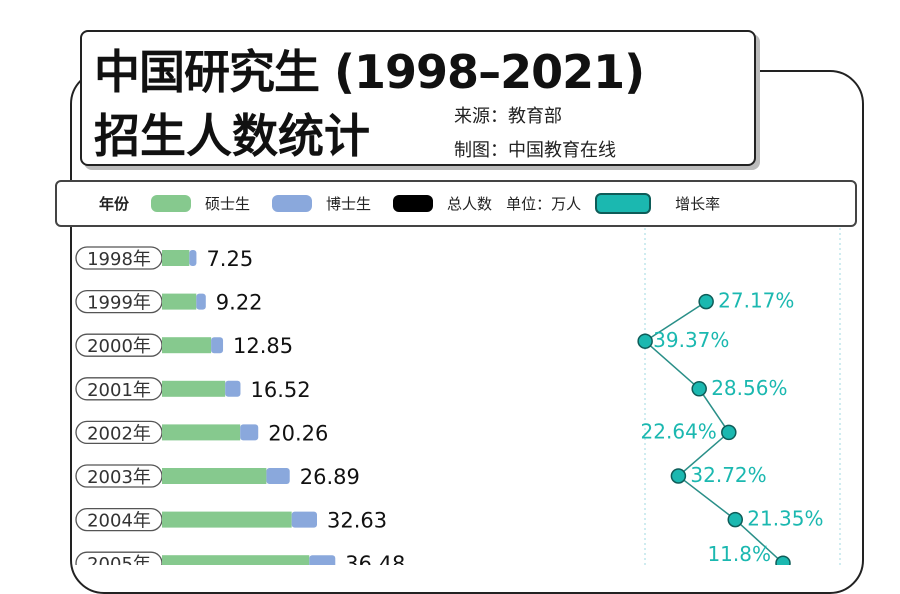 This screenshot has height=594, width=900. I want to click on total-label: 26.89, so click(330, 477).